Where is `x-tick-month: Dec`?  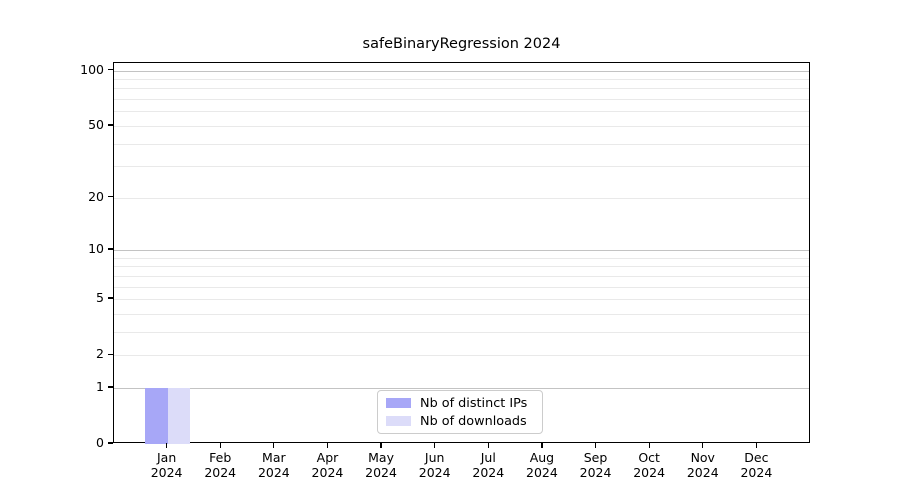 x-tick-month: Dec is located at coordinates (756, 457).